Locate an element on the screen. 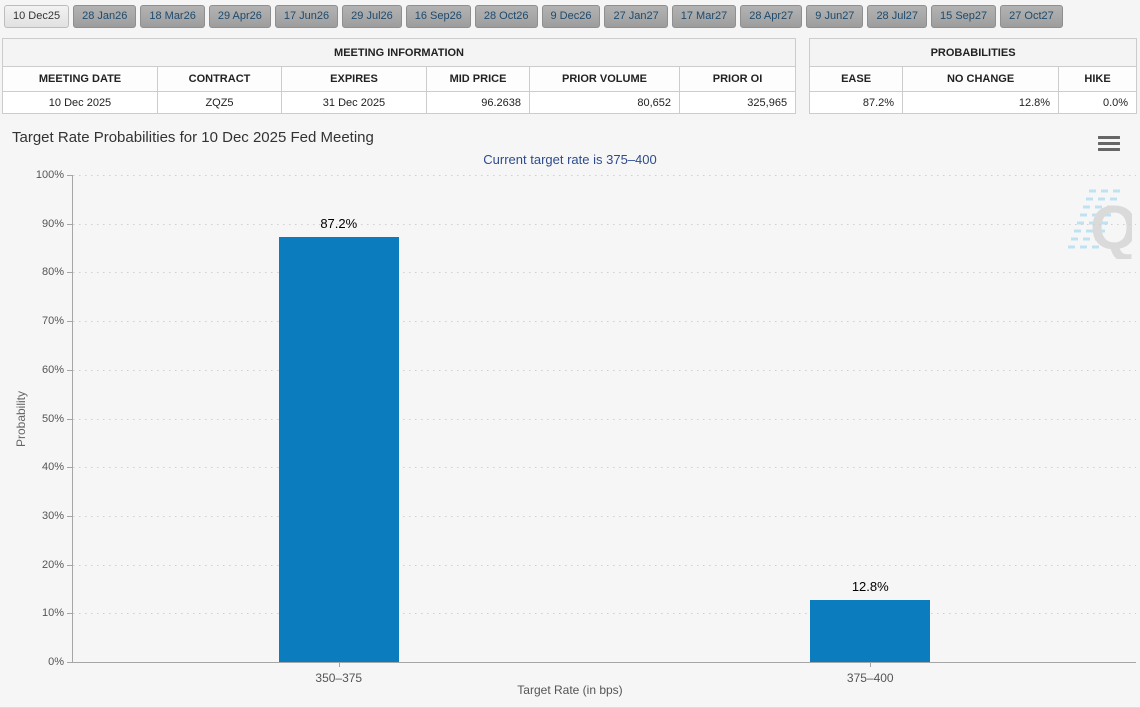  meeting-tab-9-dec26: 9 Dec26 is located at coordinates (571, 16).